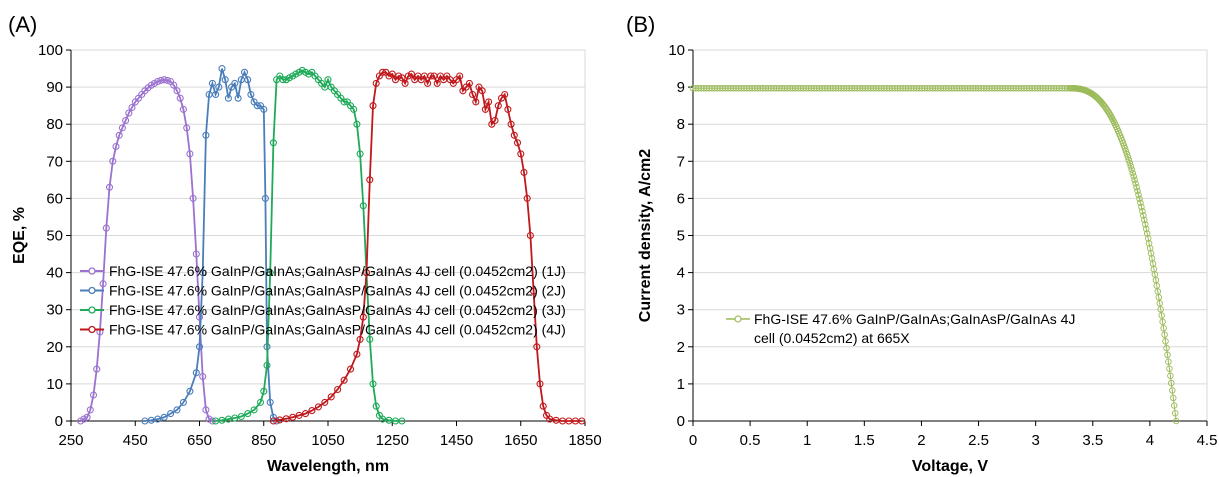 This screenshot has height=477, width=1219. I want to click on chart-b-y-tick-label: 9, so click(681, 87).